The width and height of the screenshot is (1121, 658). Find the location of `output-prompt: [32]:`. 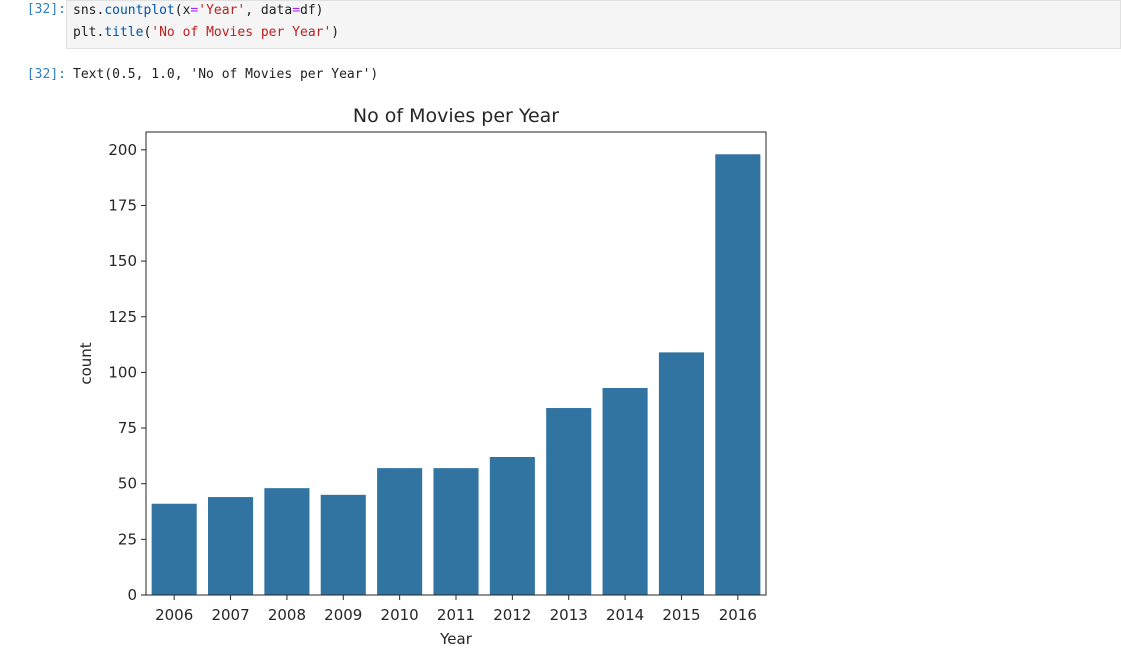

output-prompt: [32]: is located at coordinates (46, 74).